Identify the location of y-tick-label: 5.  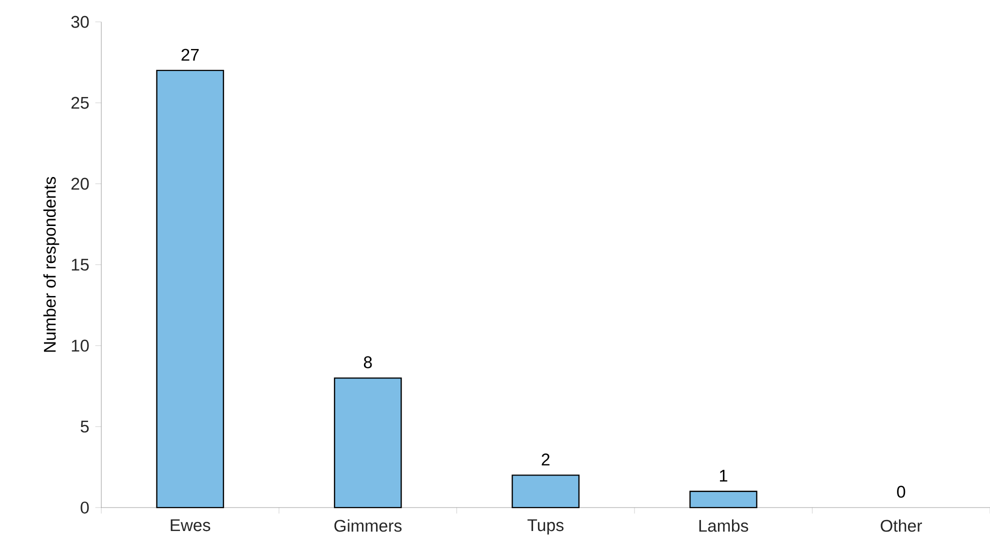
(84, 426).